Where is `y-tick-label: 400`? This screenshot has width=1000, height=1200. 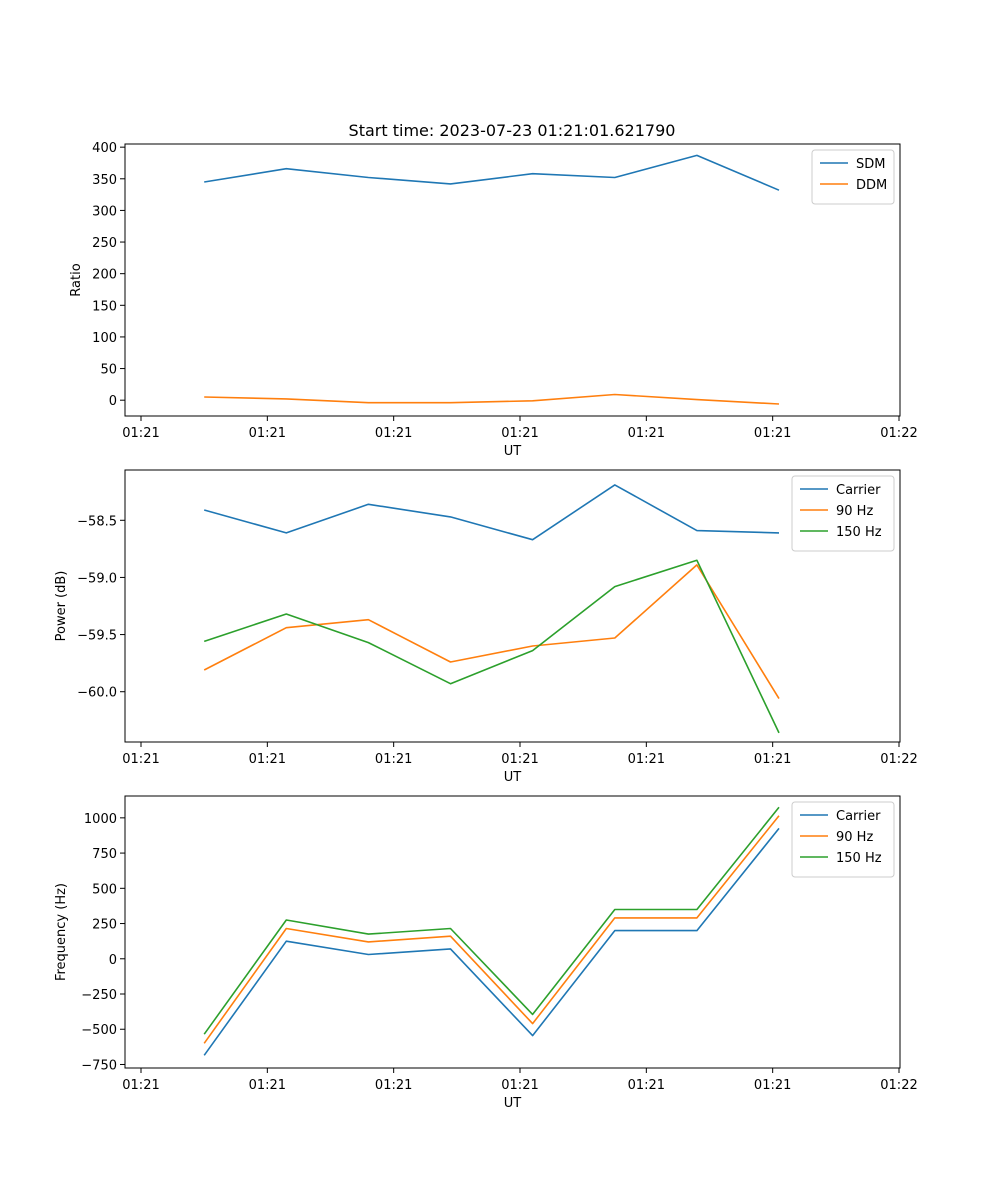 y-tick-label: 400 is located at coordinates (104, 148).